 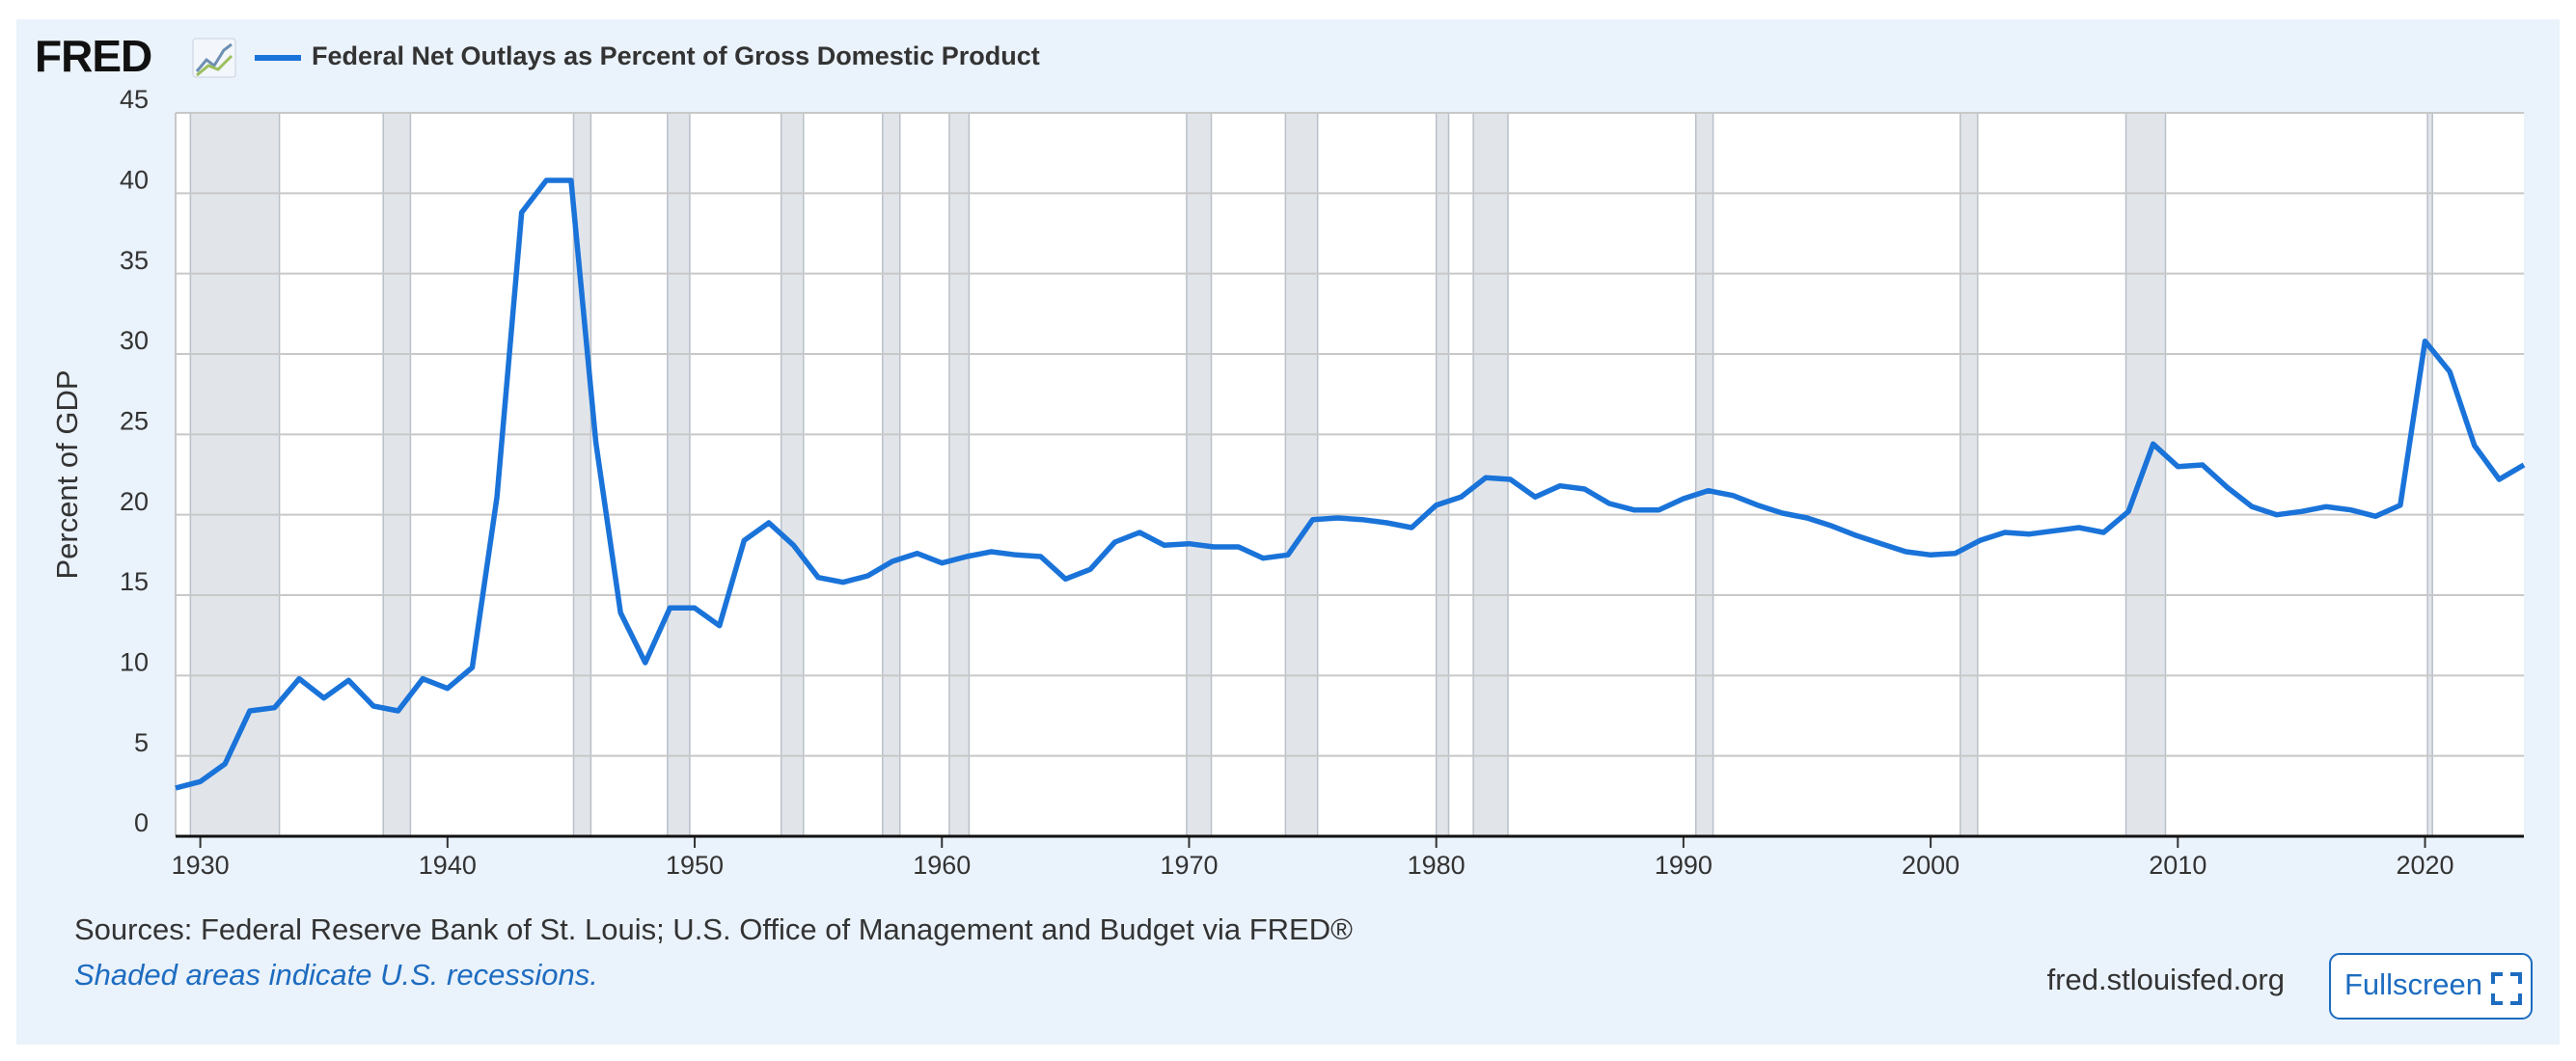 I want to click on x-tick-label: 1950, so click(x=695, y=866).